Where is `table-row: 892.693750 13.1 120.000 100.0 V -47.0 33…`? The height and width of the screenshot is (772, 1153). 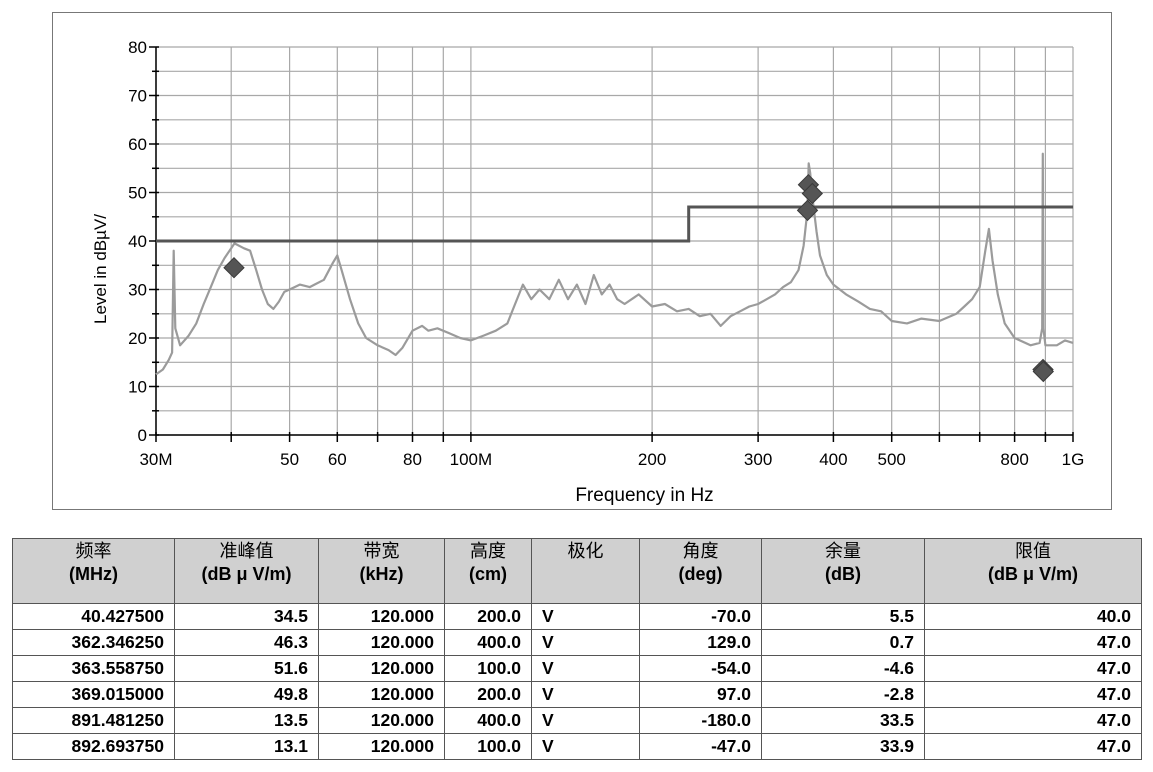 table-row: 892.693750 13.1 120.000 100.0 V -47.0 33… is located at coordinates (577, 746).